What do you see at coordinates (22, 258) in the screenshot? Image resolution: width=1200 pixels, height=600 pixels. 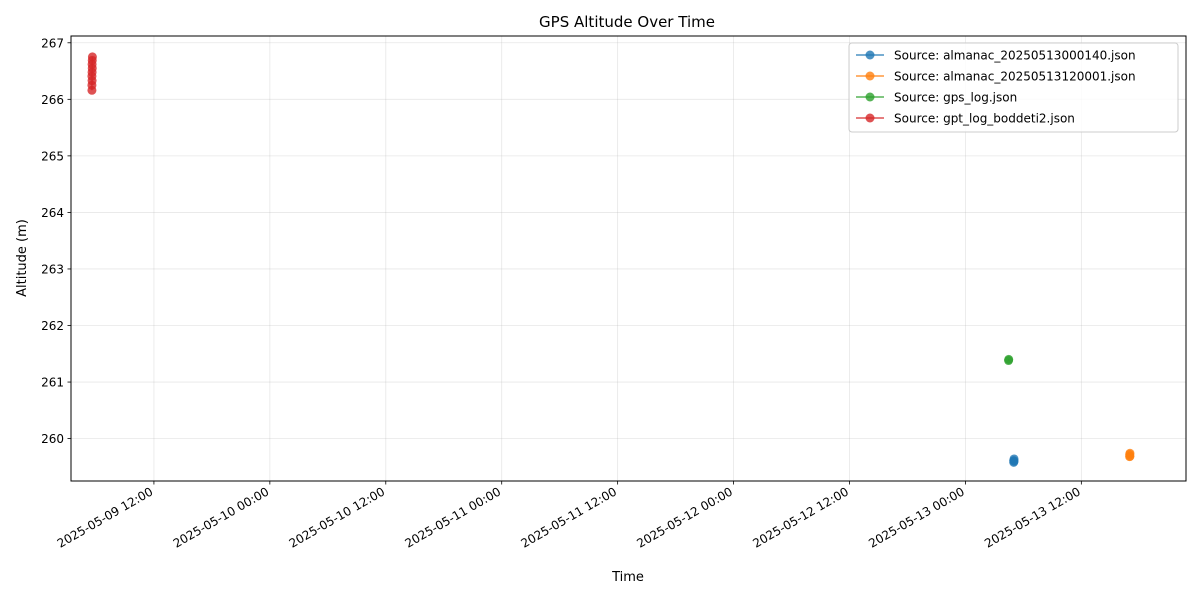 I see `y-axis-label: Altitude (m)` at bounding box center [22, 258].